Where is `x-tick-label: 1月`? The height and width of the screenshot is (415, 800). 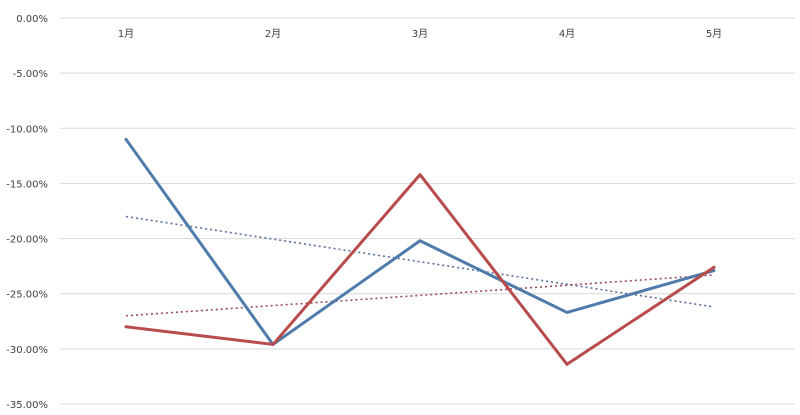
x-tick-label: 1月 is located at coordinates (126, 34).